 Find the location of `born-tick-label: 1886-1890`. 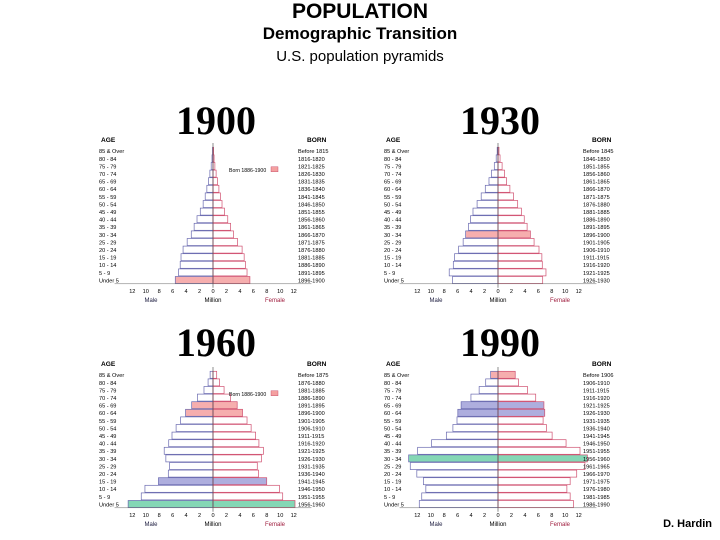

born-tick-label: 1886-1890 is located at coordinates (596, 221).